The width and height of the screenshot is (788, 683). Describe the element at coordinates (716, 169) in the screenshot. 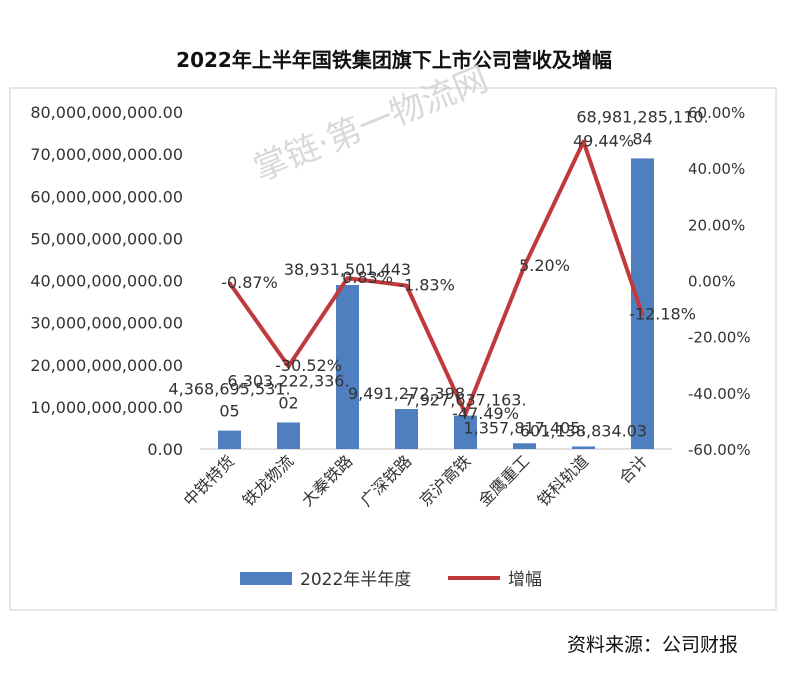

I see `y-right-tick-label: 40.00%` at that location.